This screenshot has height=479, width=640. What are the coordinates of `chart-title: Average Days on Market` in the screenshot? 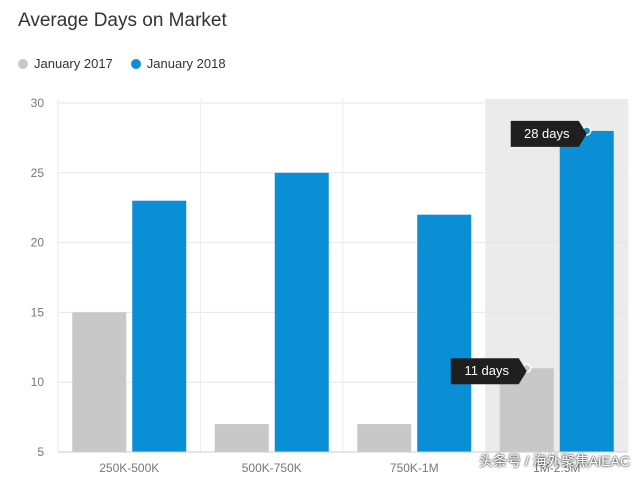 It's located at (122, 20).